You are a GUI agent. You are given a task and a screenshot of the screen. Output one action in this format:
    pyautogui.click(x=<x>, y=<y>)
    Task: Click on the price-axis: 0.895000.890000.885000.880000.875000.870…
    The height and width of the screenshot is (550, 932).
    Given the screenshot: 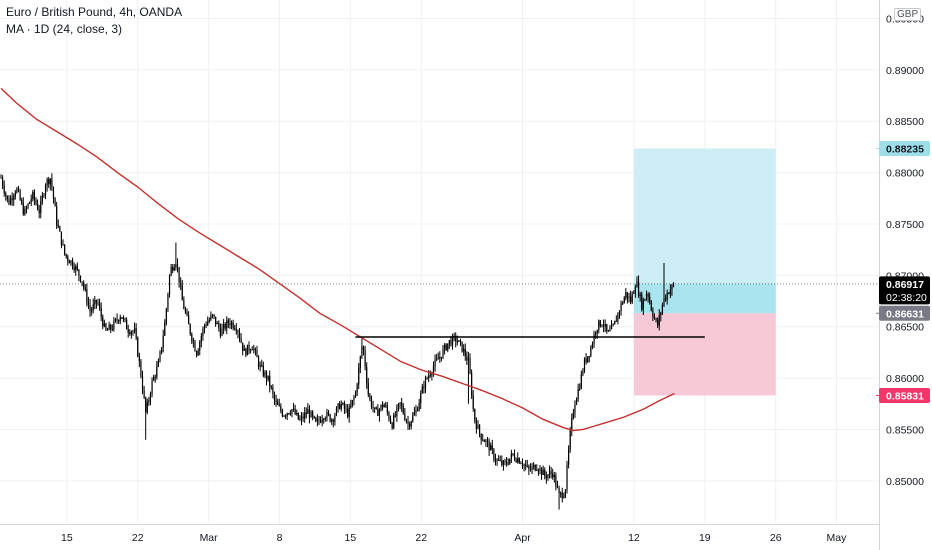 What is the action you would take?
    pyautogui.click(x=905, y=275)
    